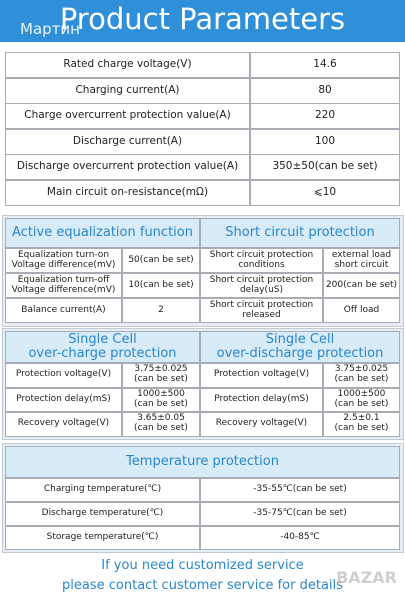 The image size is (405, 600). What do you see at coordinates (202, 462) in the screenshot?
I see `section-title: Temperature protection` at bounding box center [202, 462].